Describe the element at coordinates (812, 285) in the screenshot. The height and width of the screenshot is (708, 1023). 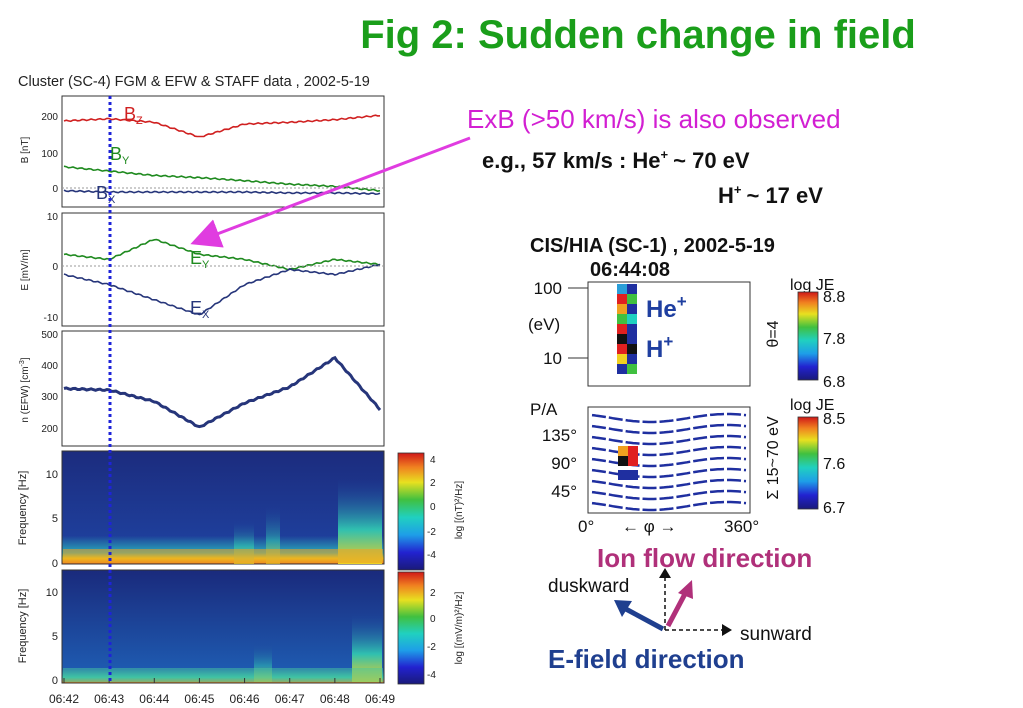
I see `energy-cbar-title: log JE` at that location.